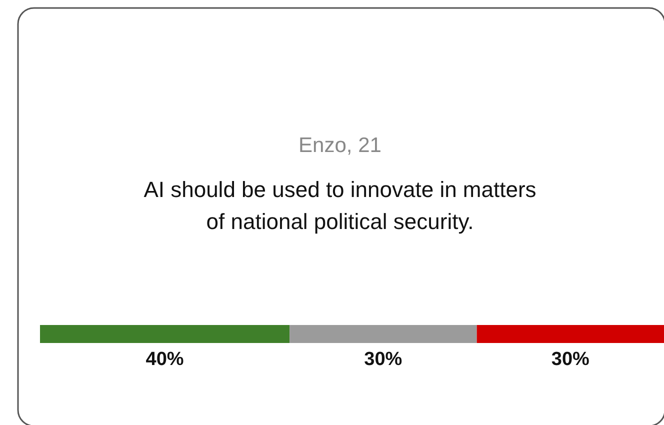 The width and height of the screenshot is (664, 425). What do you see at coordinates (165, 359) in the screenshot?
I see `data-label: 40%` at bounding box center [165, 359].